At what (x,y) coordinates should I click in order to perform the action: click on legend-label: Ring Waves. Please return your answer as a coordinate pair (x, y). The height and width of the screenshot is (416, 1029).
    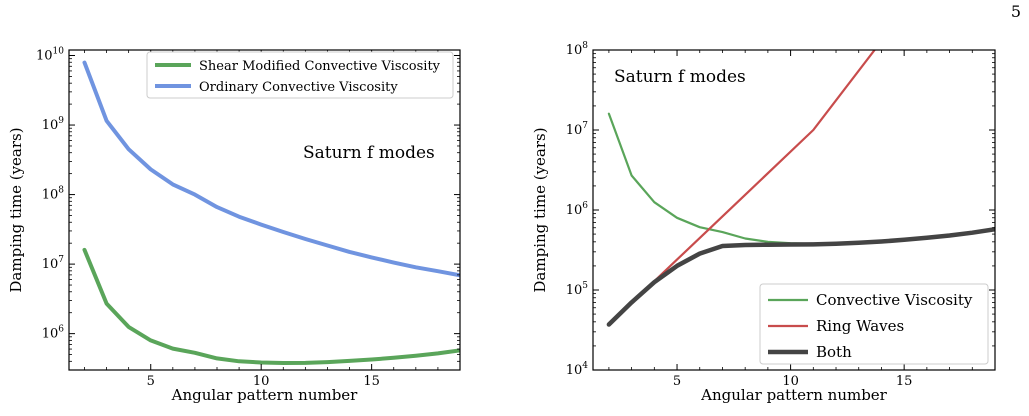
    Looking at the image, I should click on (860, 326).